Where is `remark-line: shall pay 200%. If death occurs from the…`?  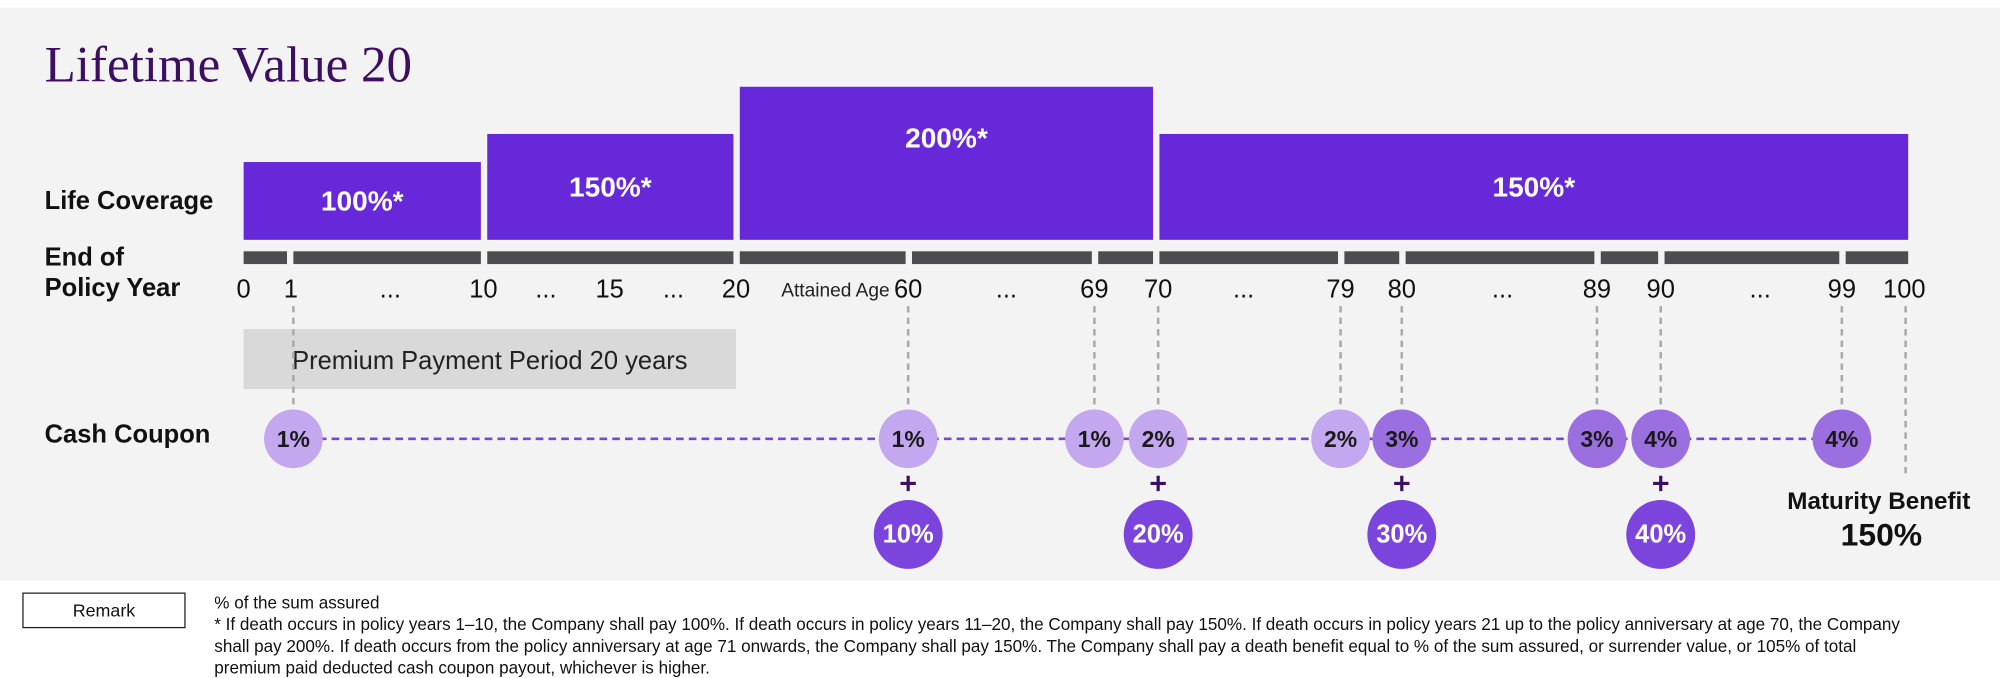
remark-line: shall pay 200%. If death occurs from the… is located at coordinates (1035, 646).